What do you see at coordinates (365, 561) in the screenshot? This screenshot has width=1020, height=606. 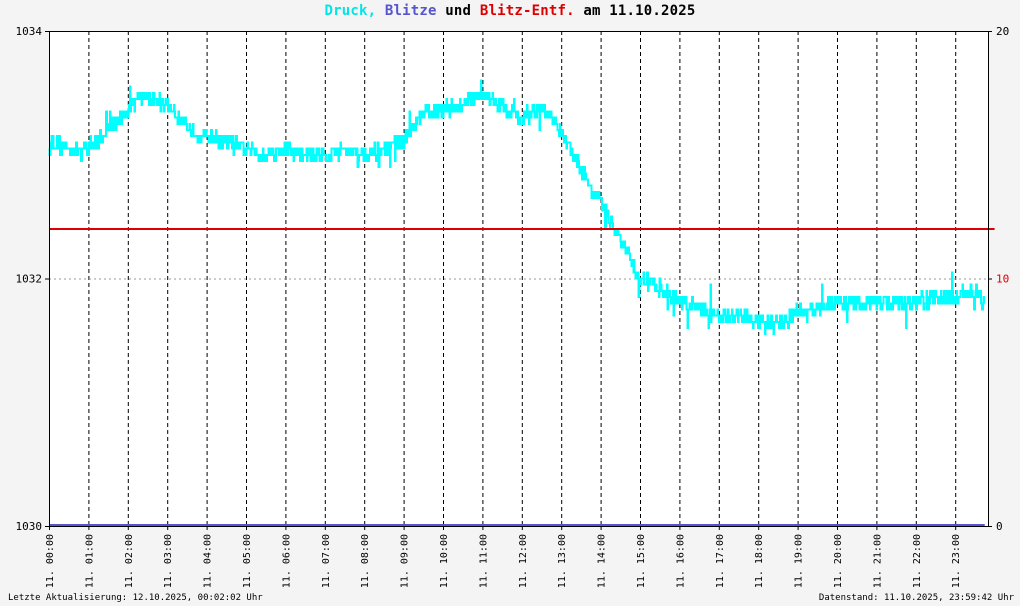 I see `x-tick-label: 11. 08:00` at bounding box center [365, 561].